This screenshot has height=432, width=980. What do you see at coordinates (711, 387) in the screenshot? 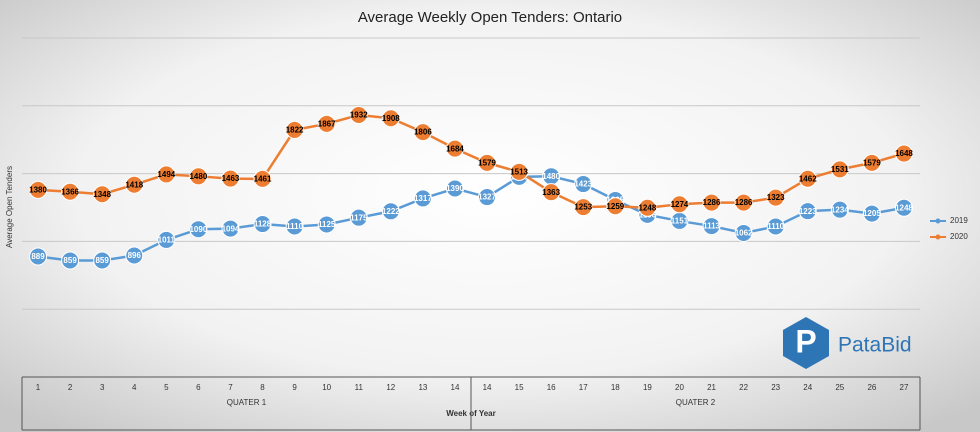
I see `x-tick-label: 21` at bounding box center [711, 387].